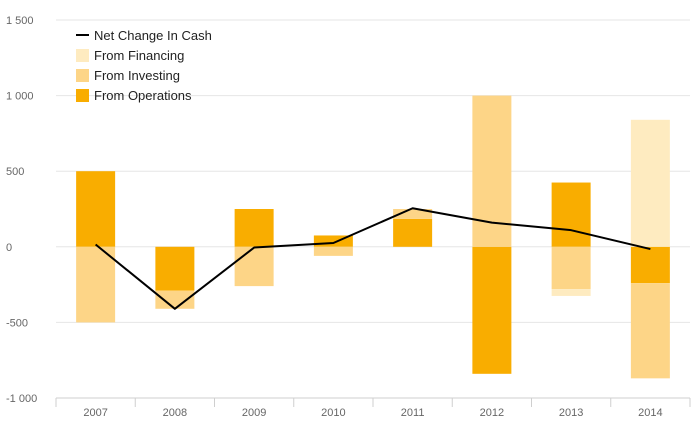 The height and width of the screenshot is (433, 700). Describe the element at coordinates (95, 413) in the screenshot. I see `x-tick-label: 2007` at that location.